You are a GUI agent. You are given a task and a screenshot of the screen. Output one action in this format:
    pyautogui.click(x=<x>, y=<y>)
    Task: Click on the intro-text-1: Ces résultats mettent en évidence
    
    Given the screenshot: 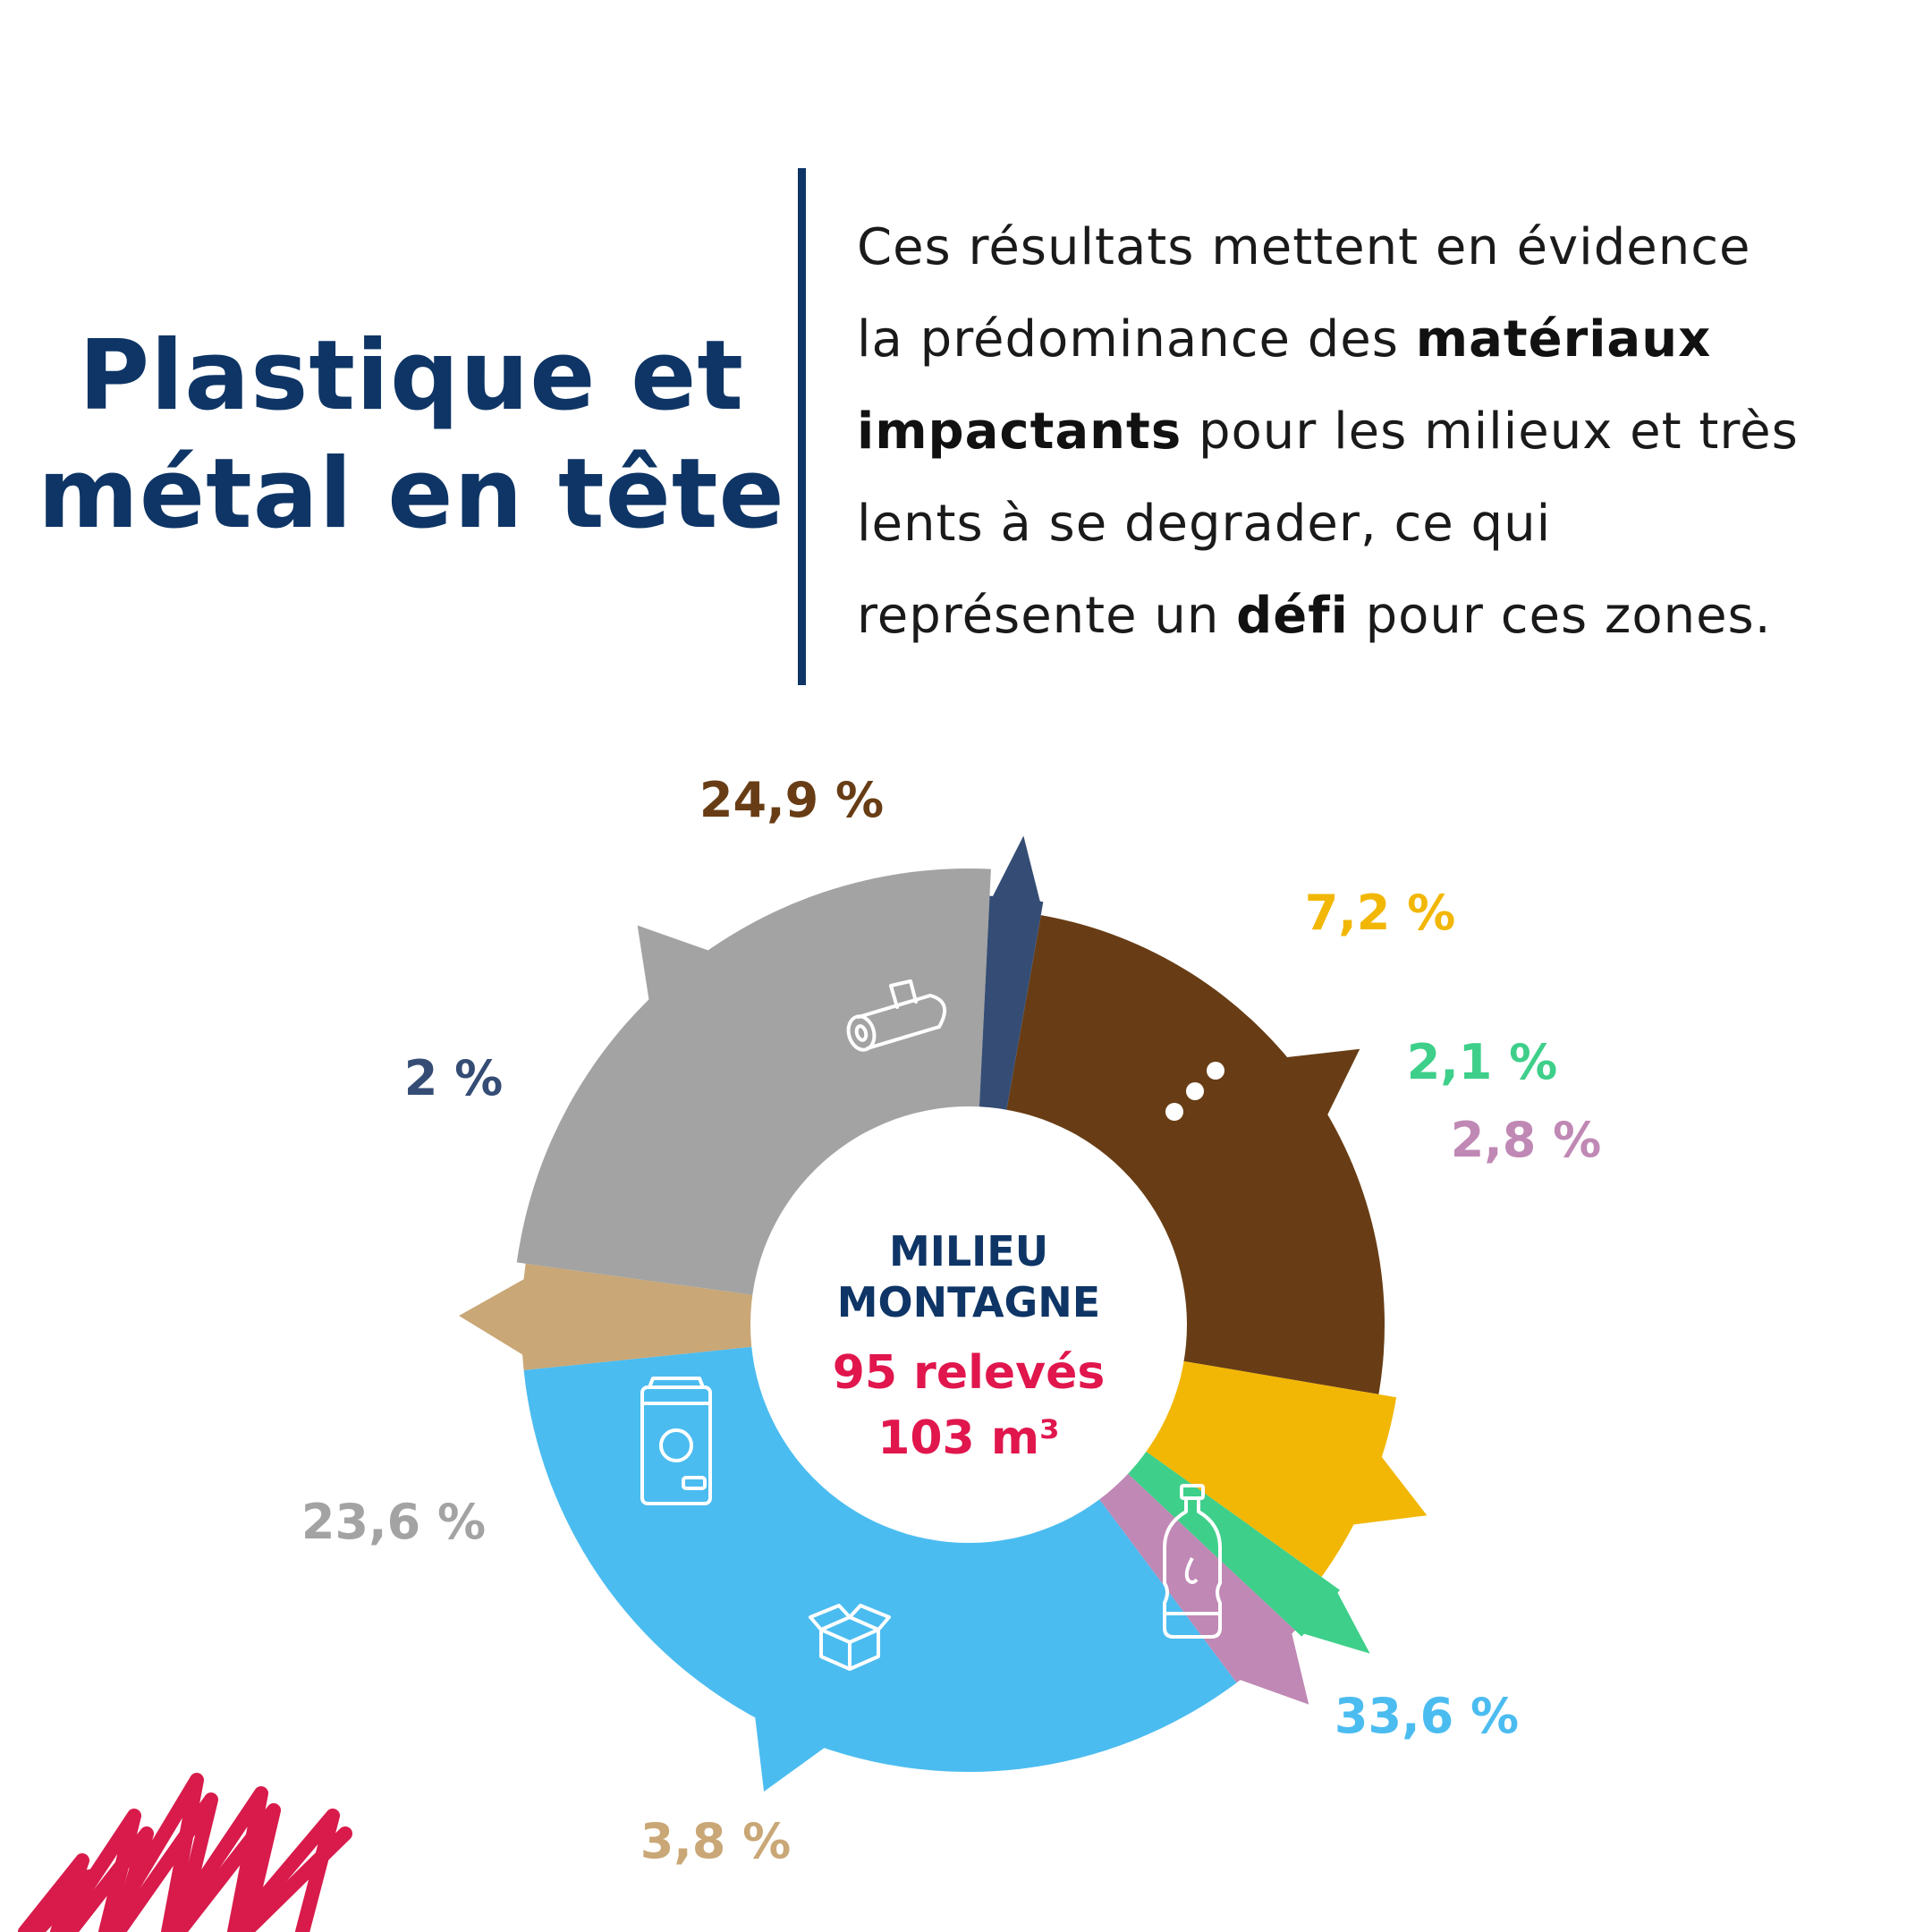 What is the action you would take?
    pyautogui.click(x=1304, y=247)
    